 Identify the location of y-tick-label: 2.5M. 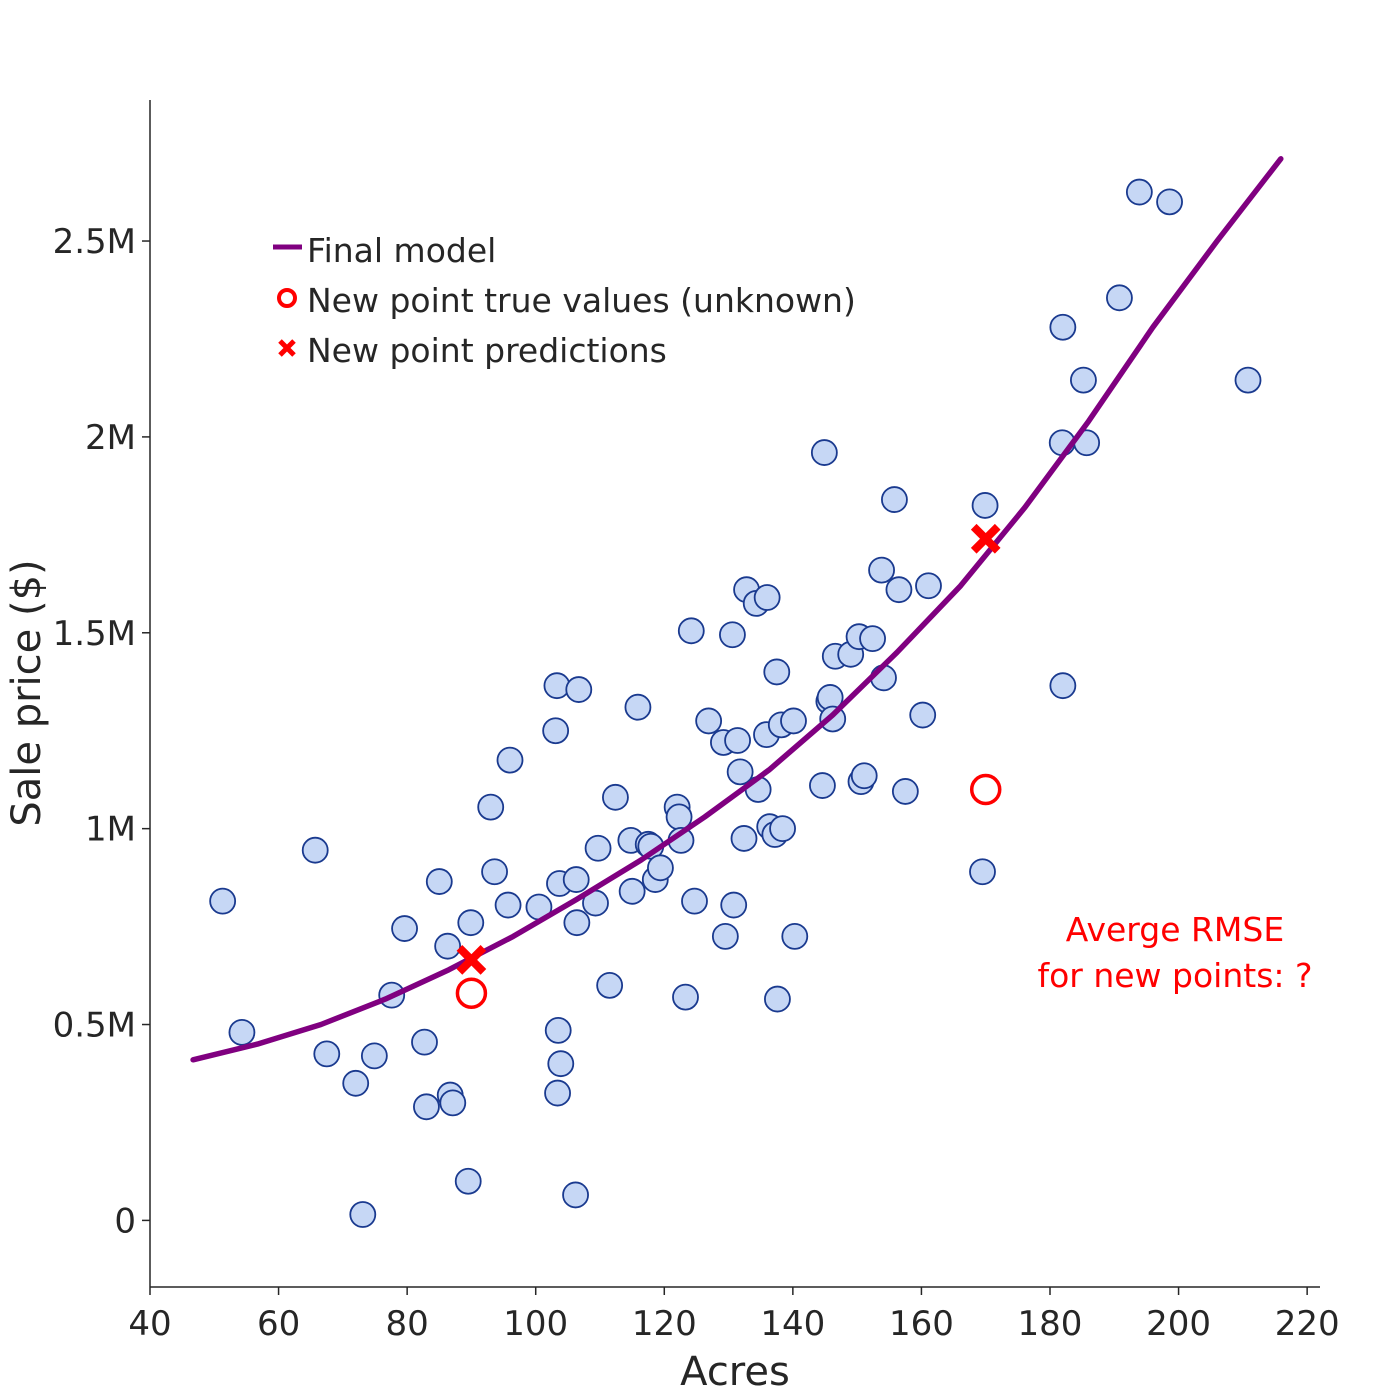
(94, 242).